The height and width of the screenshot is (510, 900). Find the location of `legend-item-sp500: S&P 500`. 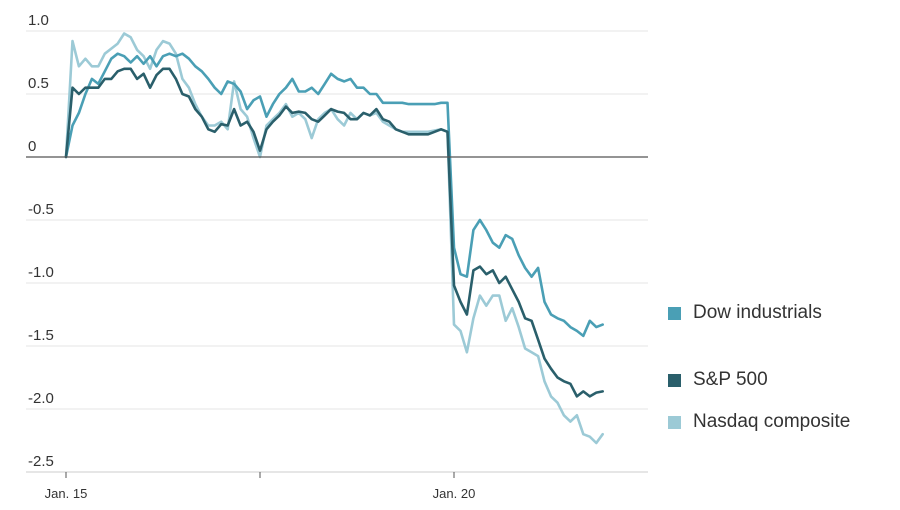

legend-item-sp500: S&P 500 is located at coordinates (718, 380).